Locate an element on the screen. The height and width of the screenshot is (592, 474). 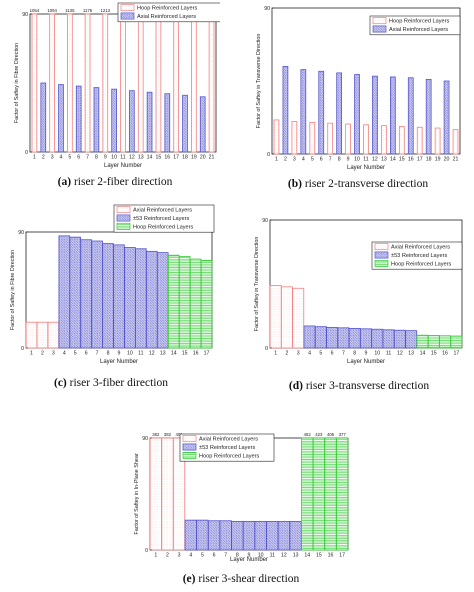
bar-value-label: 1175 is located at coordinates (88, 10).